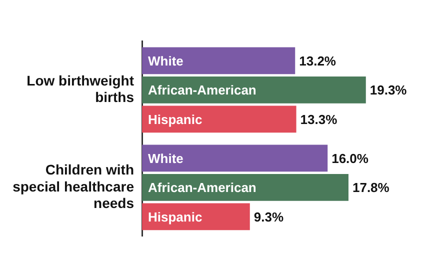 This screenshot has height=269, width=432. I want to click on y-tick-label: Children with special healthcare needs, so click(73, 187).